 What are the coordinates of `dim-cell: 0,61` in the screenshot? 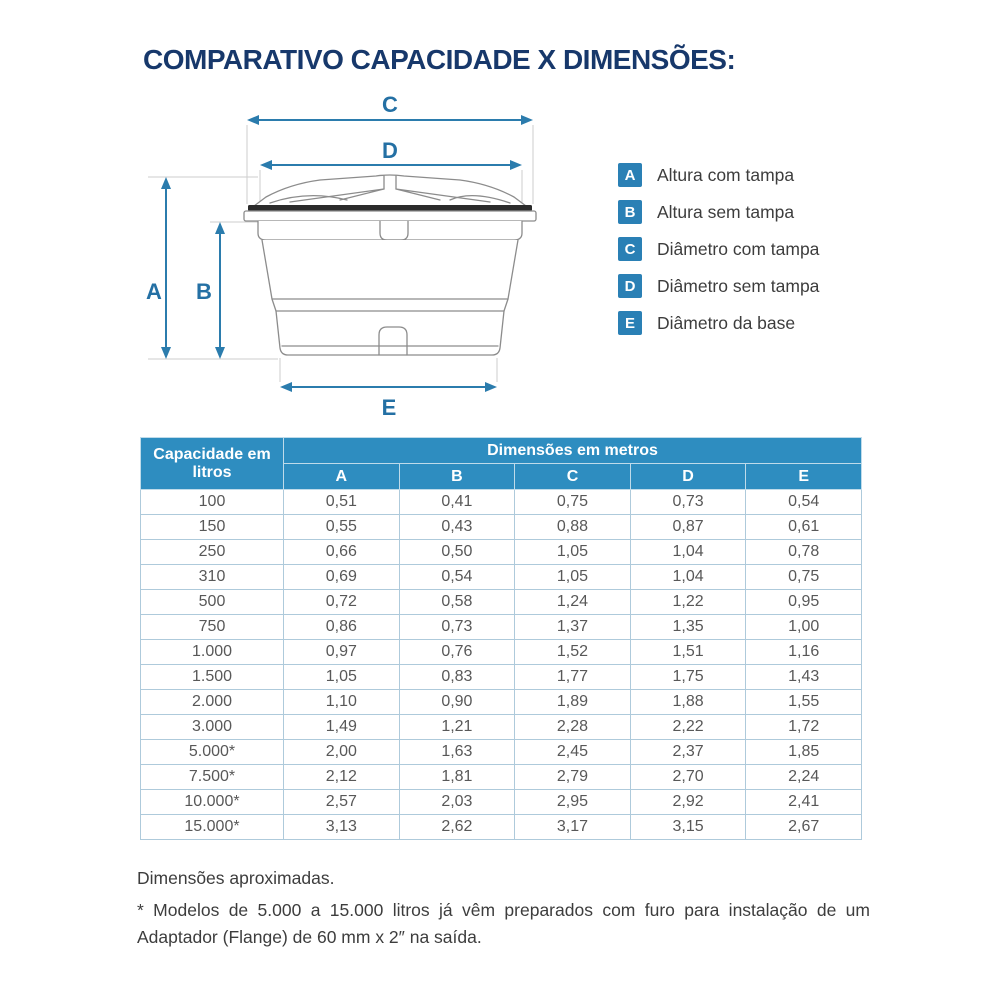 It's located at (803, 527).